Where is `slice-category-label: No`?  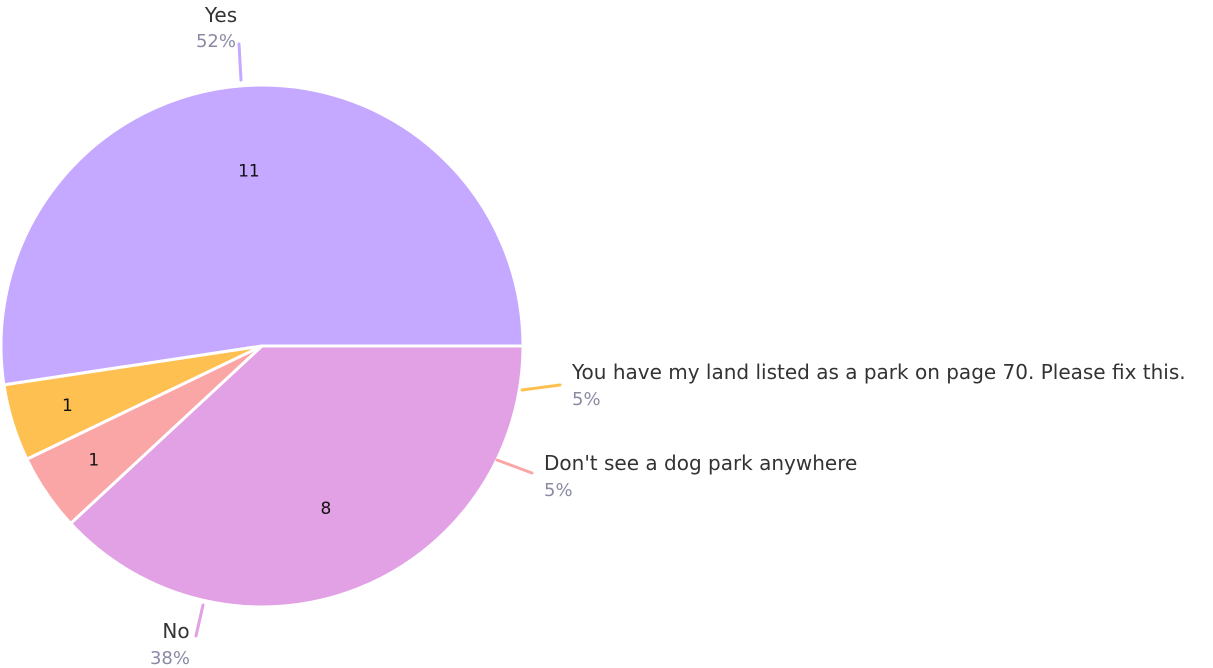
slice-category-label: No is located at coordinates (175, 631).